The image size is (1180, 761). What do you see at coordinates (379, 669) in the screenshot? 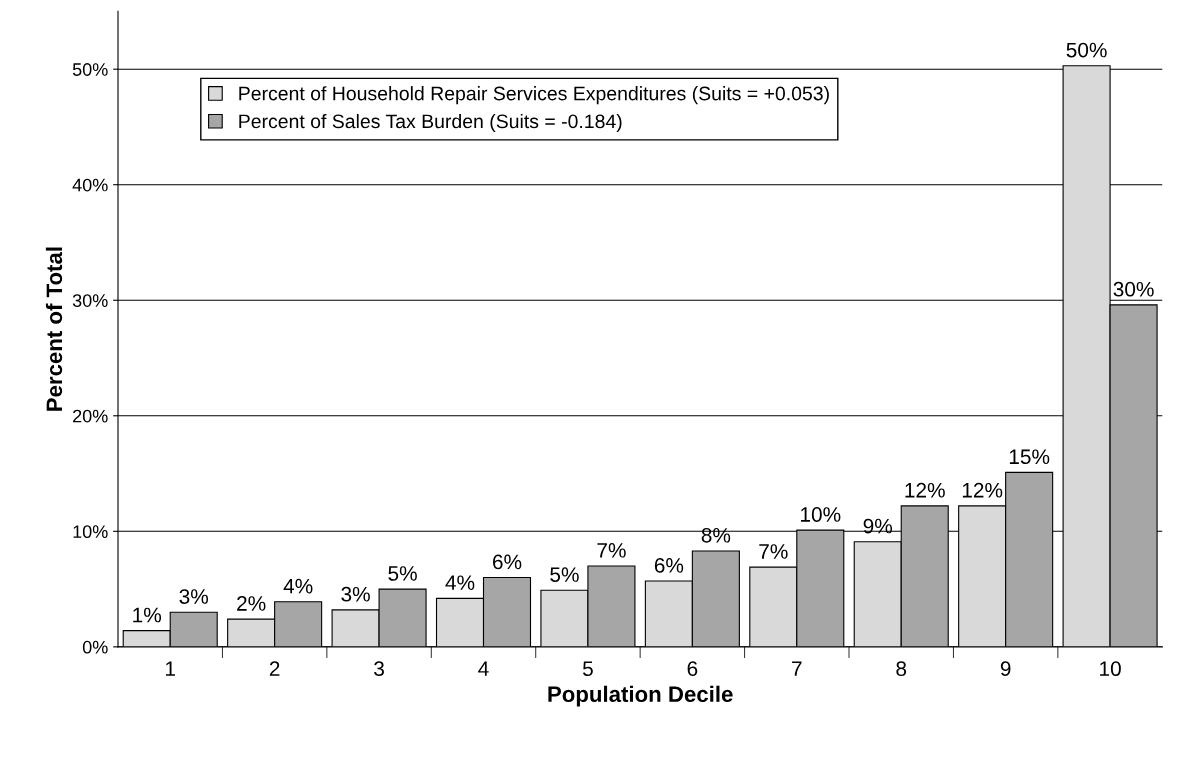
I see `x-tick-label: 3` at bounding box center [379, 669].